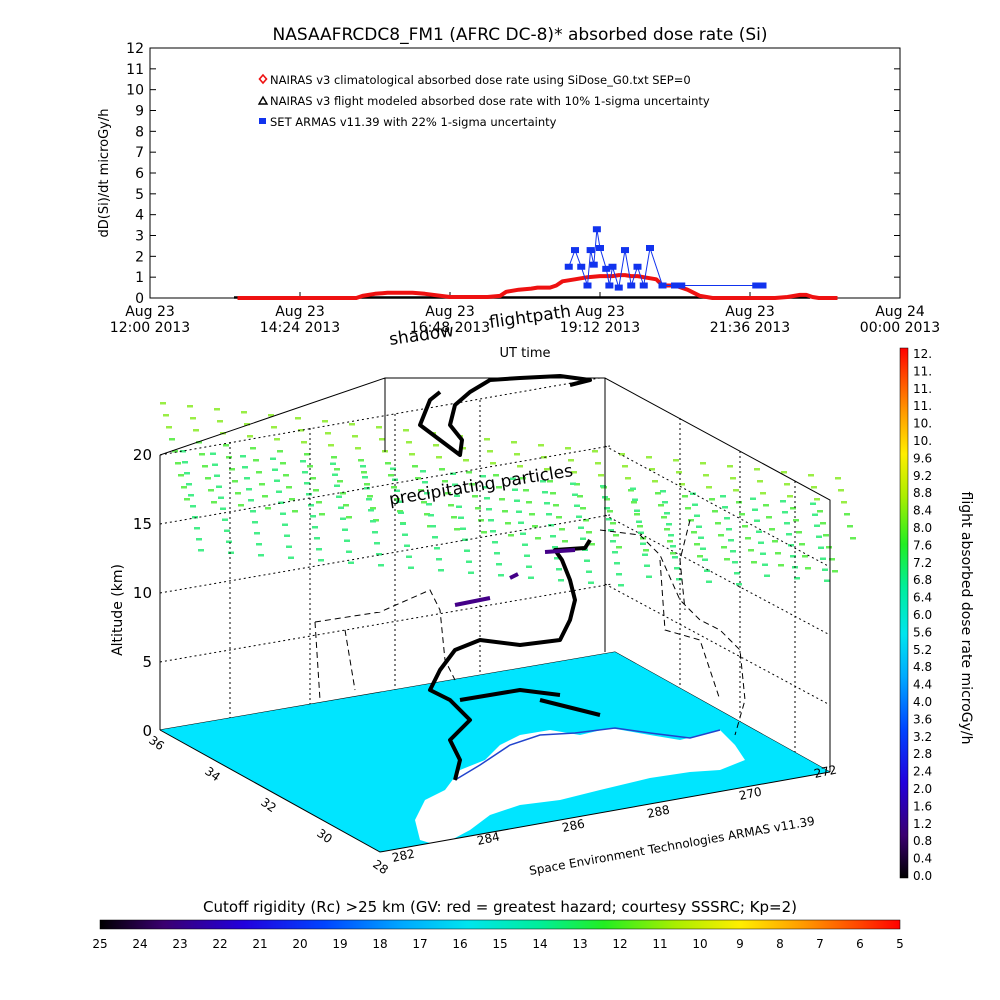 The height and width of the screenshot is (1000, 1000). Describe the element at coordinates (142, 593) in the screenshot. I see `altitude-ticks: 0 5 10 15 20` at that location.